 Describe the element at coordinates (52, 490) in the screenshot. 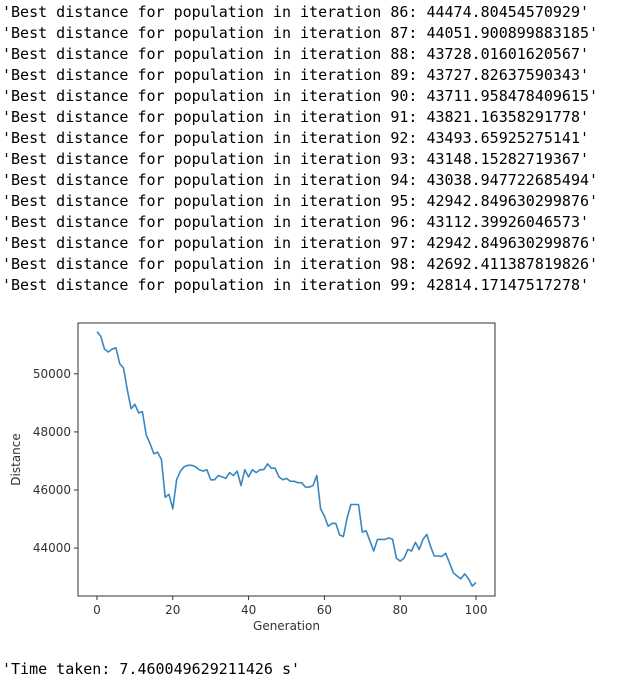

I see `y-tick-label: 46000` at that location.